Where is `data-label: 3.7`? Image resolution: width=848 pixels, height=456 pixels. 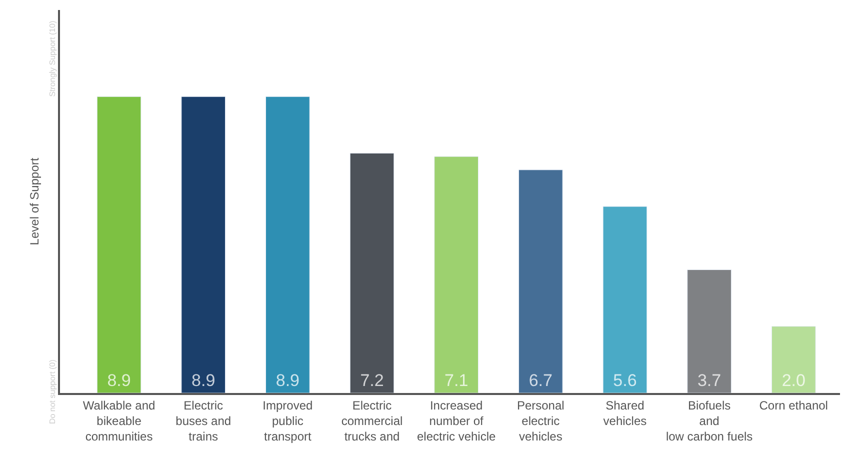 data-label: 3.7 is located at coordinates (709, 380).